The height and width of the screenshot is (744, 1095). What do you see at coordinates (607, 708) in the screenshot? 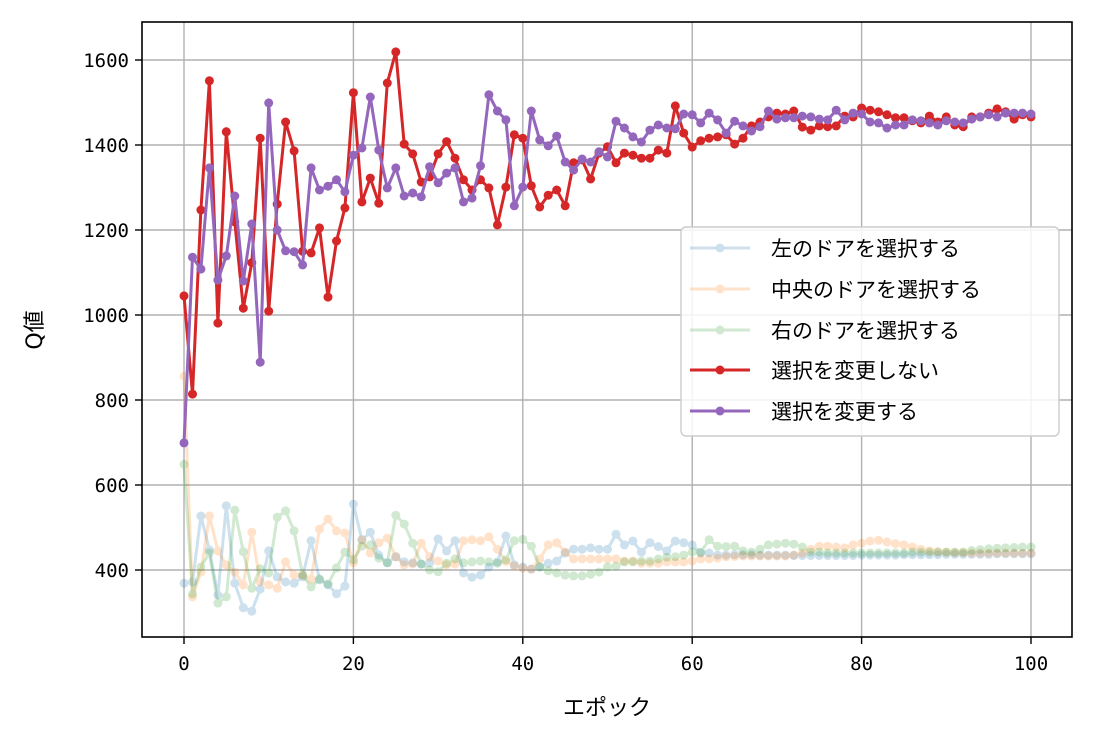
I see `x-axis-label: エポック` at bounding box center [607, 708].